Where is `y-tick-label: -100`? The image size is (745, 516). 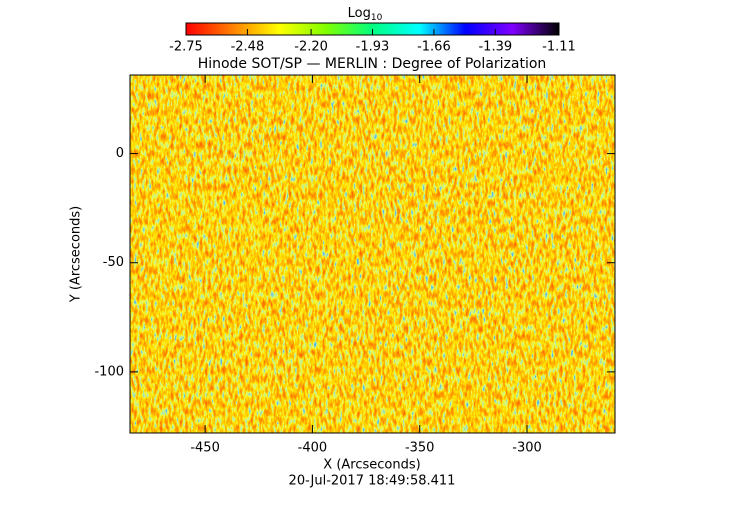 y-tick-label: -100 is located at coordinates (109, 371).